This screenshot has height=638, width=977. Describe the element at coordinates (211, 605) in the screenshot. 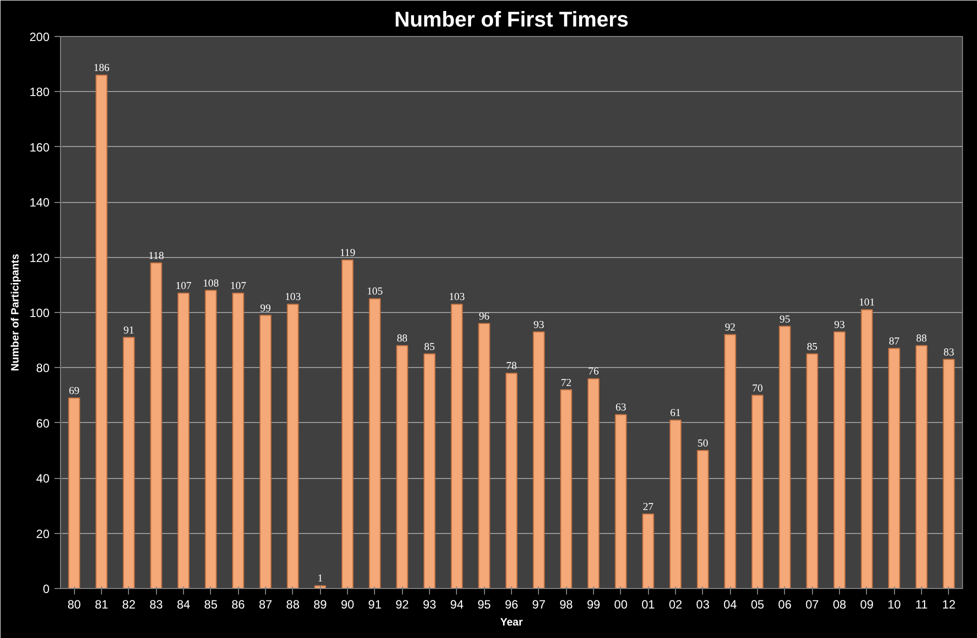

I see `x-tick-label: 85` at that location.